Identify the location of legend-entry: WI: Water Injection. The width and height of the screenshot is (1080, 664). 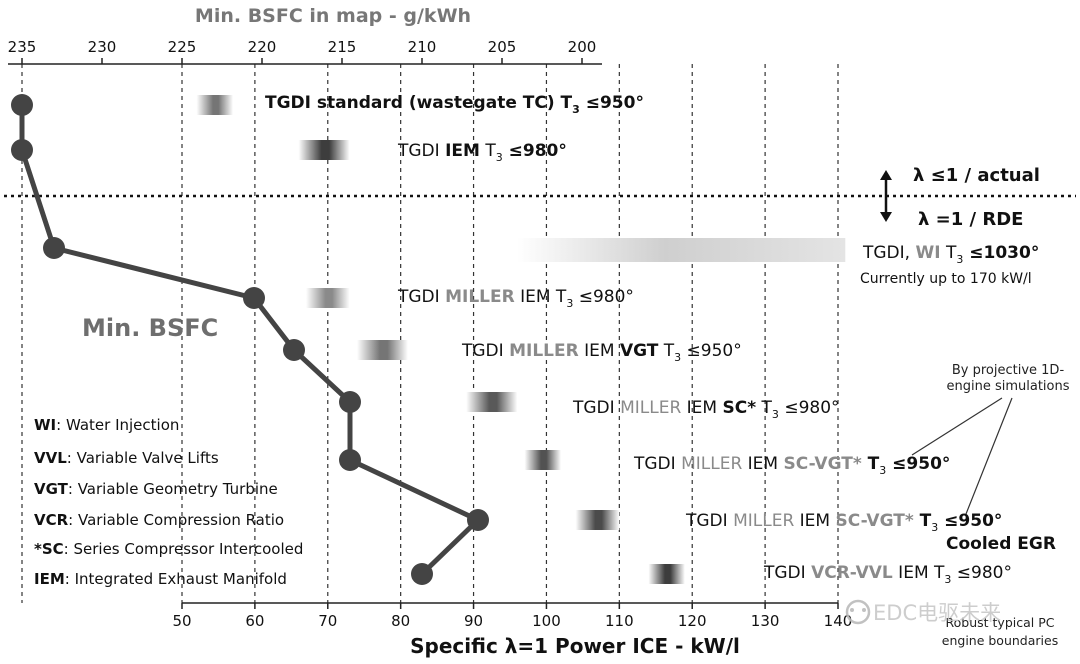
(106, 425).